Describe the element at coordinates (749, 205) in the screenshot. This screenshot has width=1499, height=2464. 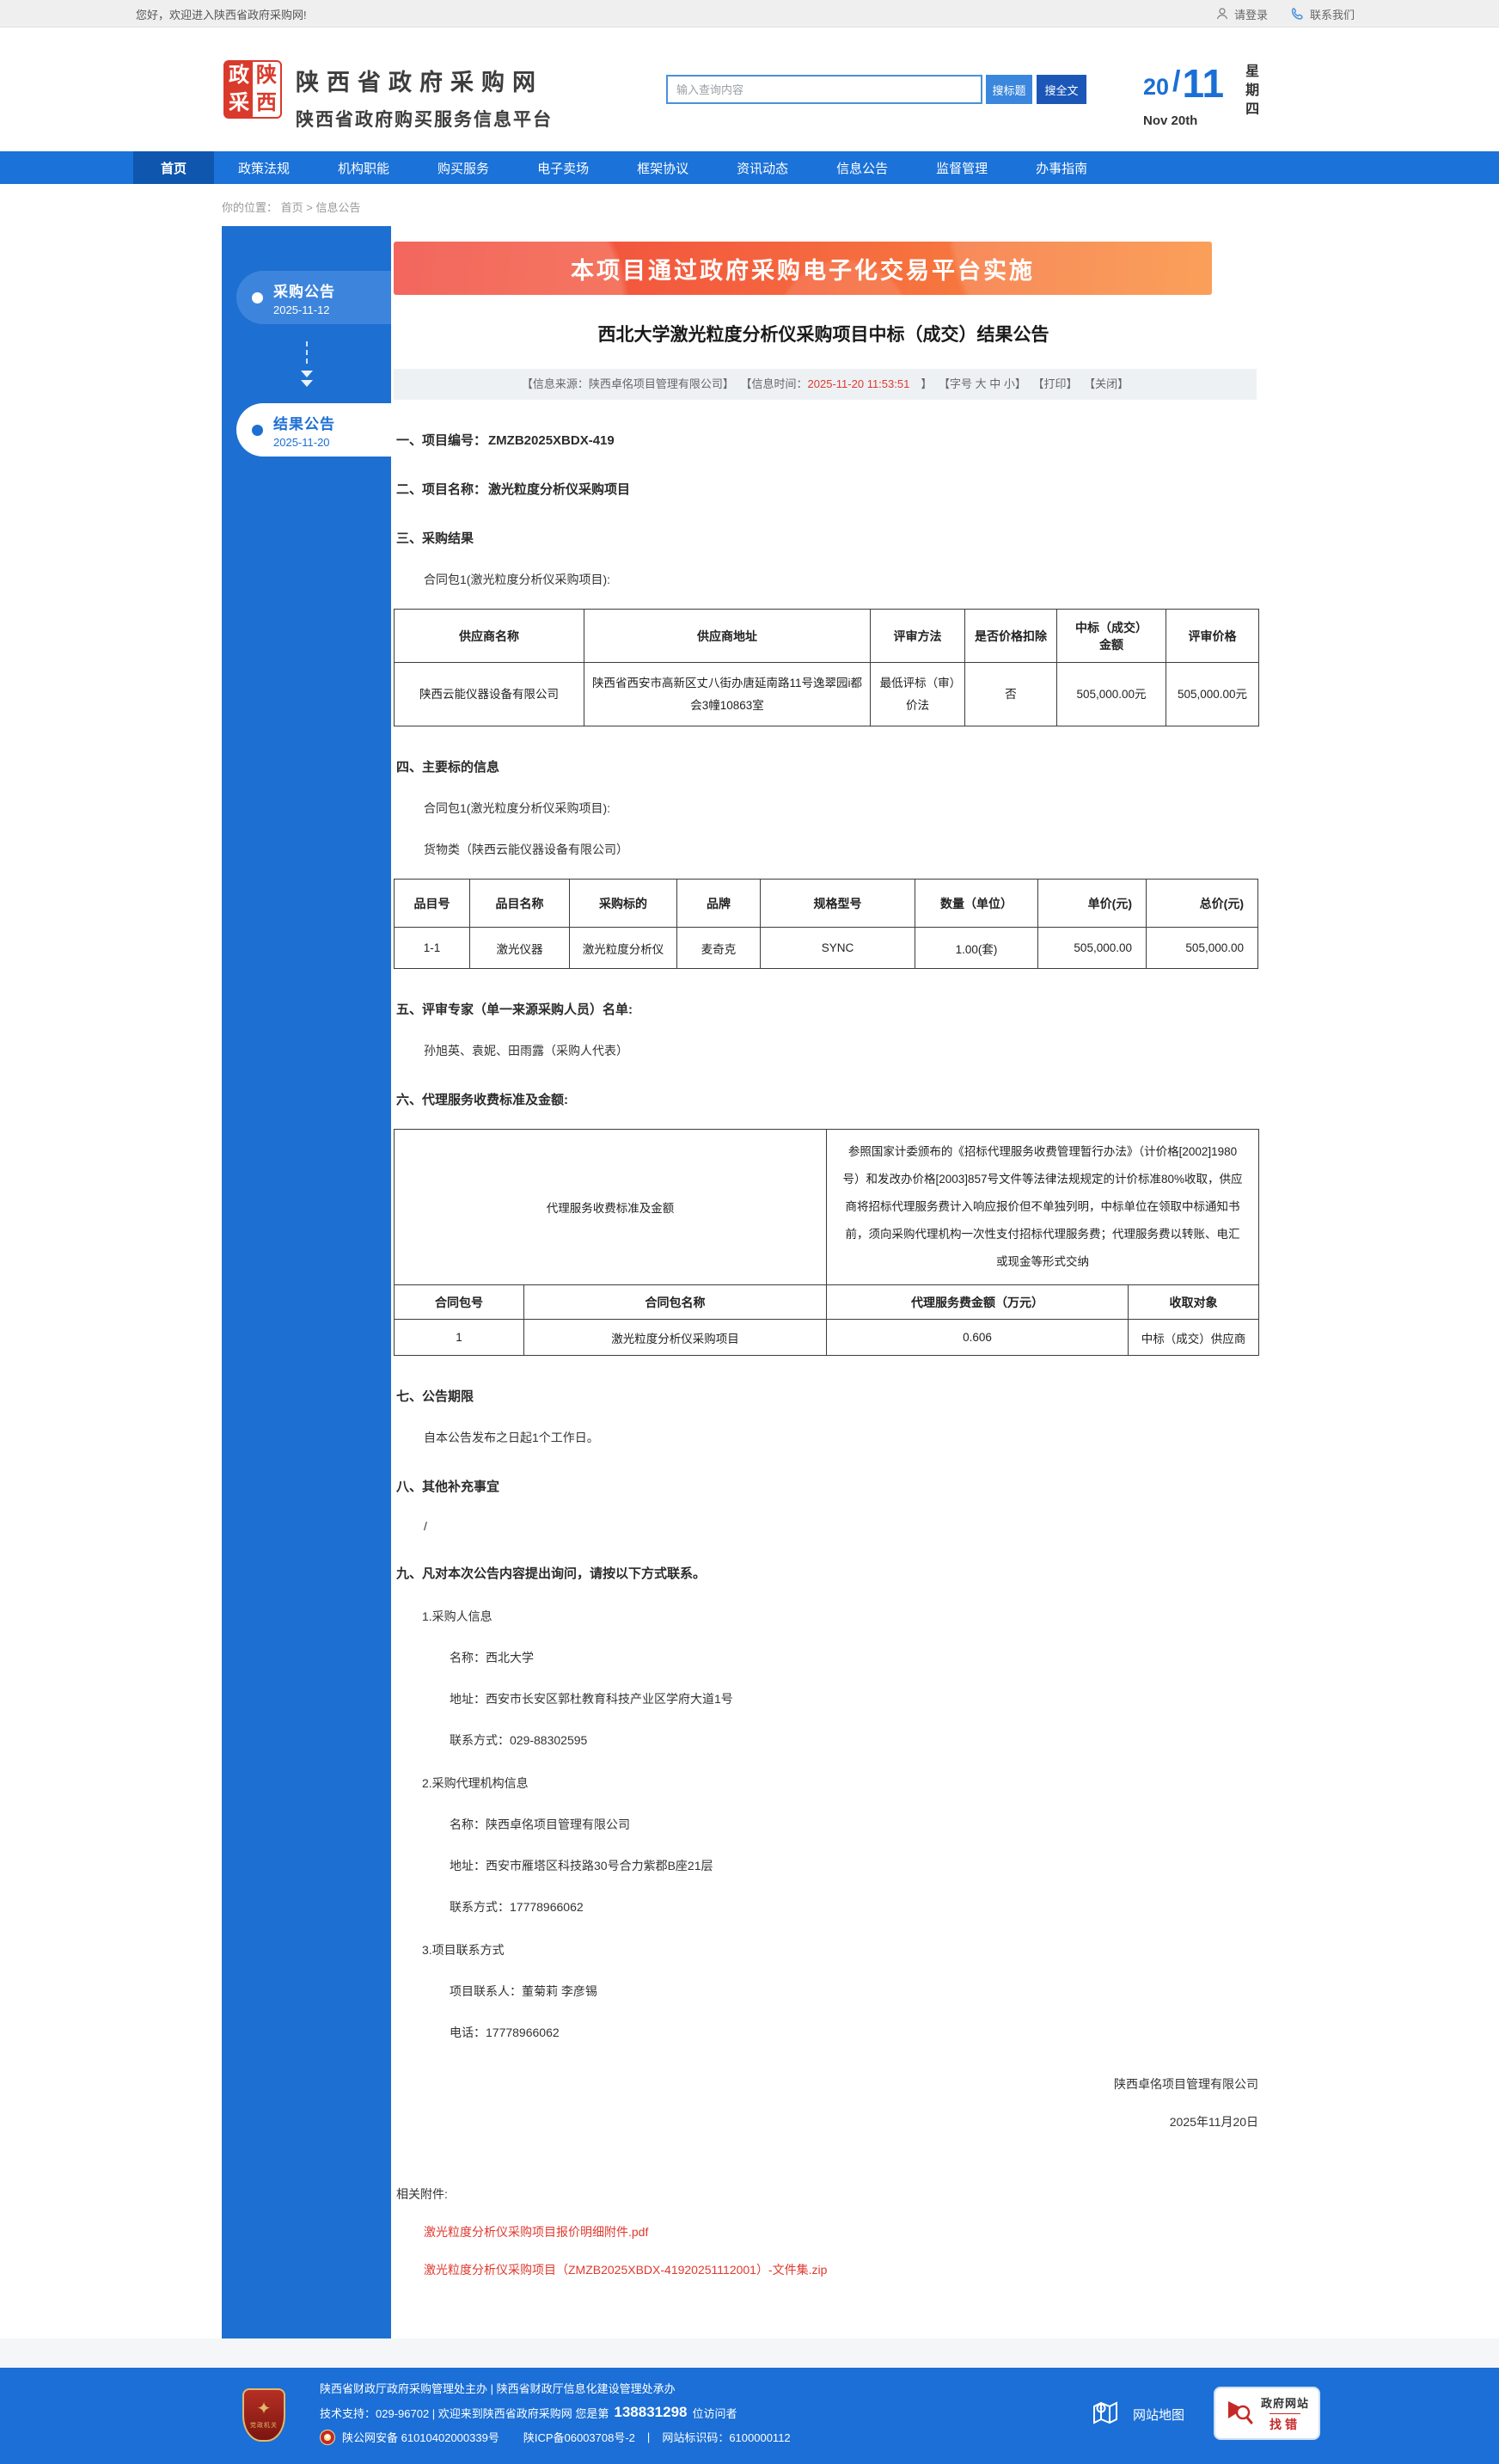
I see `breadcrumb: 你的位置： 首页 > 信息公告` at that location.